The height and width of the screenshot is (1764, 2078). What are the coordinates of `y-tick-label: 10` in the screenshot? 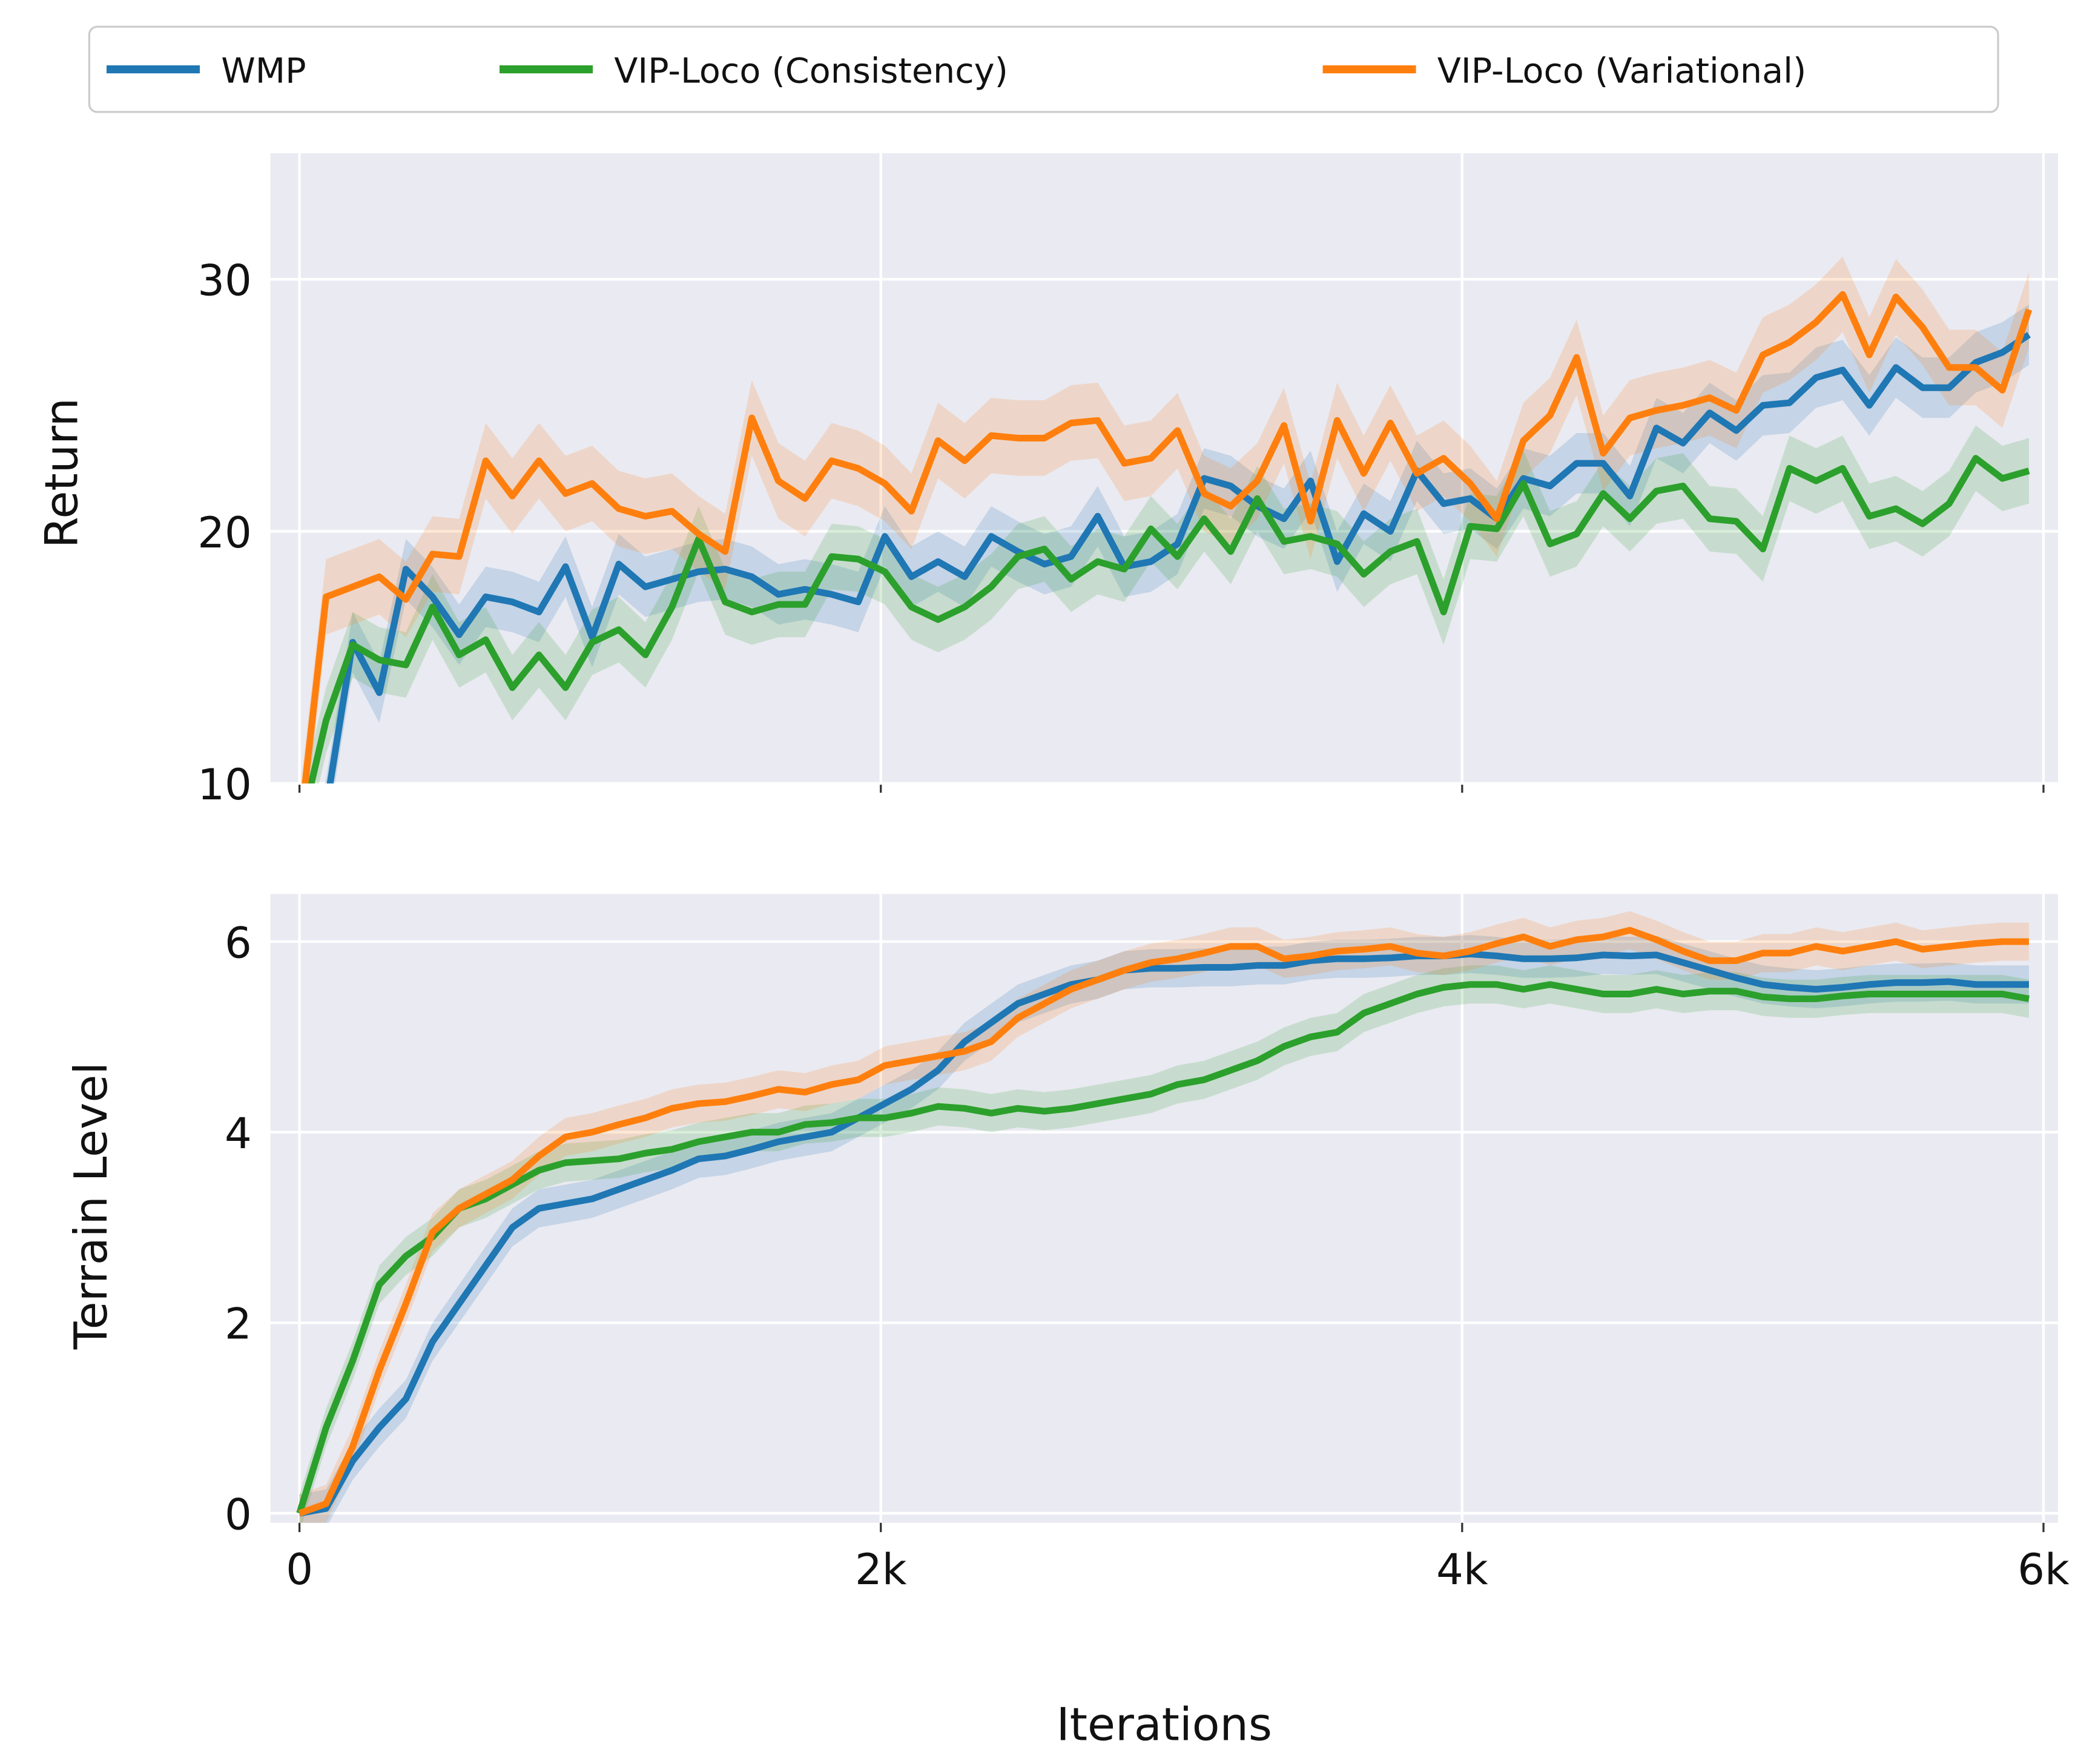 It's located at (224, 785).